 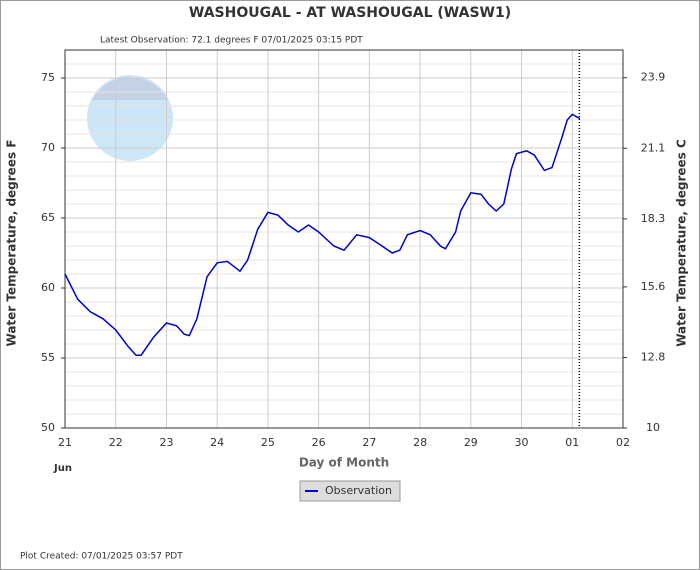 What do you see at coordinates (653, 356) in the screenshot?
I see `y2-tick-label: 12.8` at bounding box center [653, 356].